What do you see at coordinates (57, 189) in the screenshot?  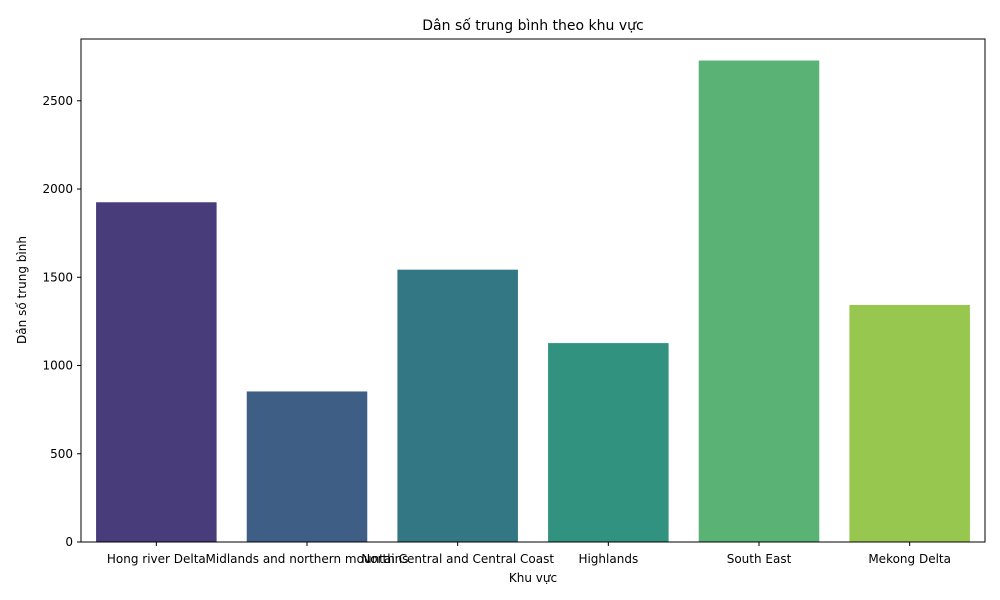 I see `y-tick-label: 2000` at bounding box center [57, 189].